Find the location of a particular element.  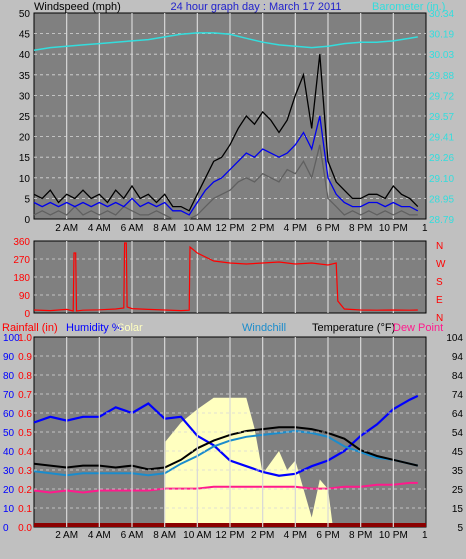

wind-tick-label: 0 is located at coordinates (27, 220).